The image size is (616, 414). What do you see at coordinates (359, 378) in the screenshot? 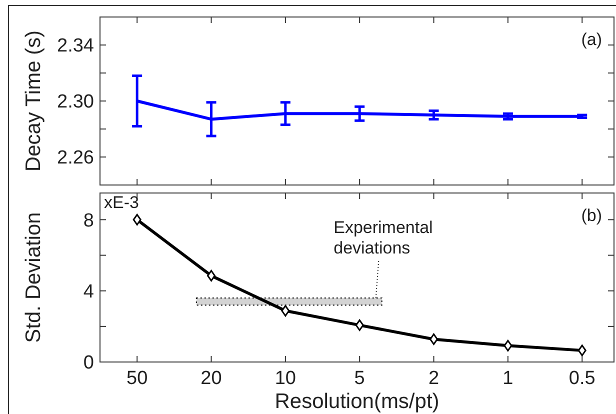
I see `x-tick-label: 5` at bounding box center [359, 378].